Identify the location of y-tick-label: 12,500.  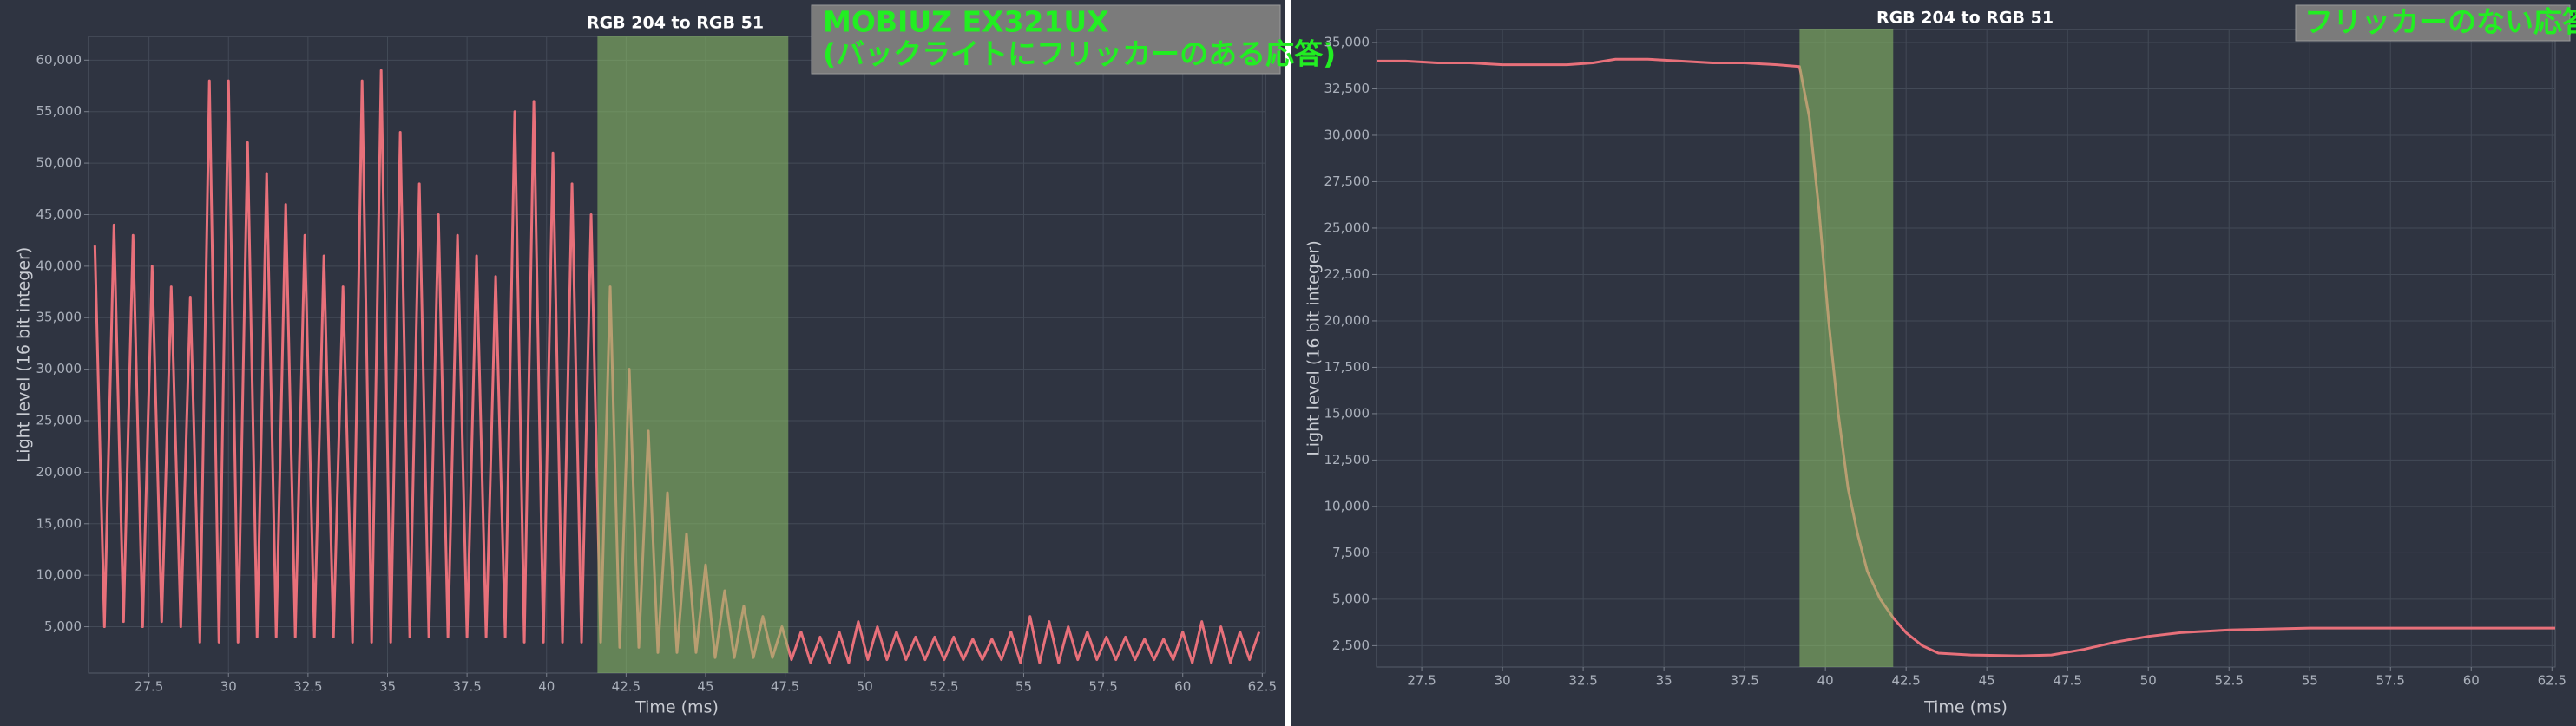
(1347, 460).